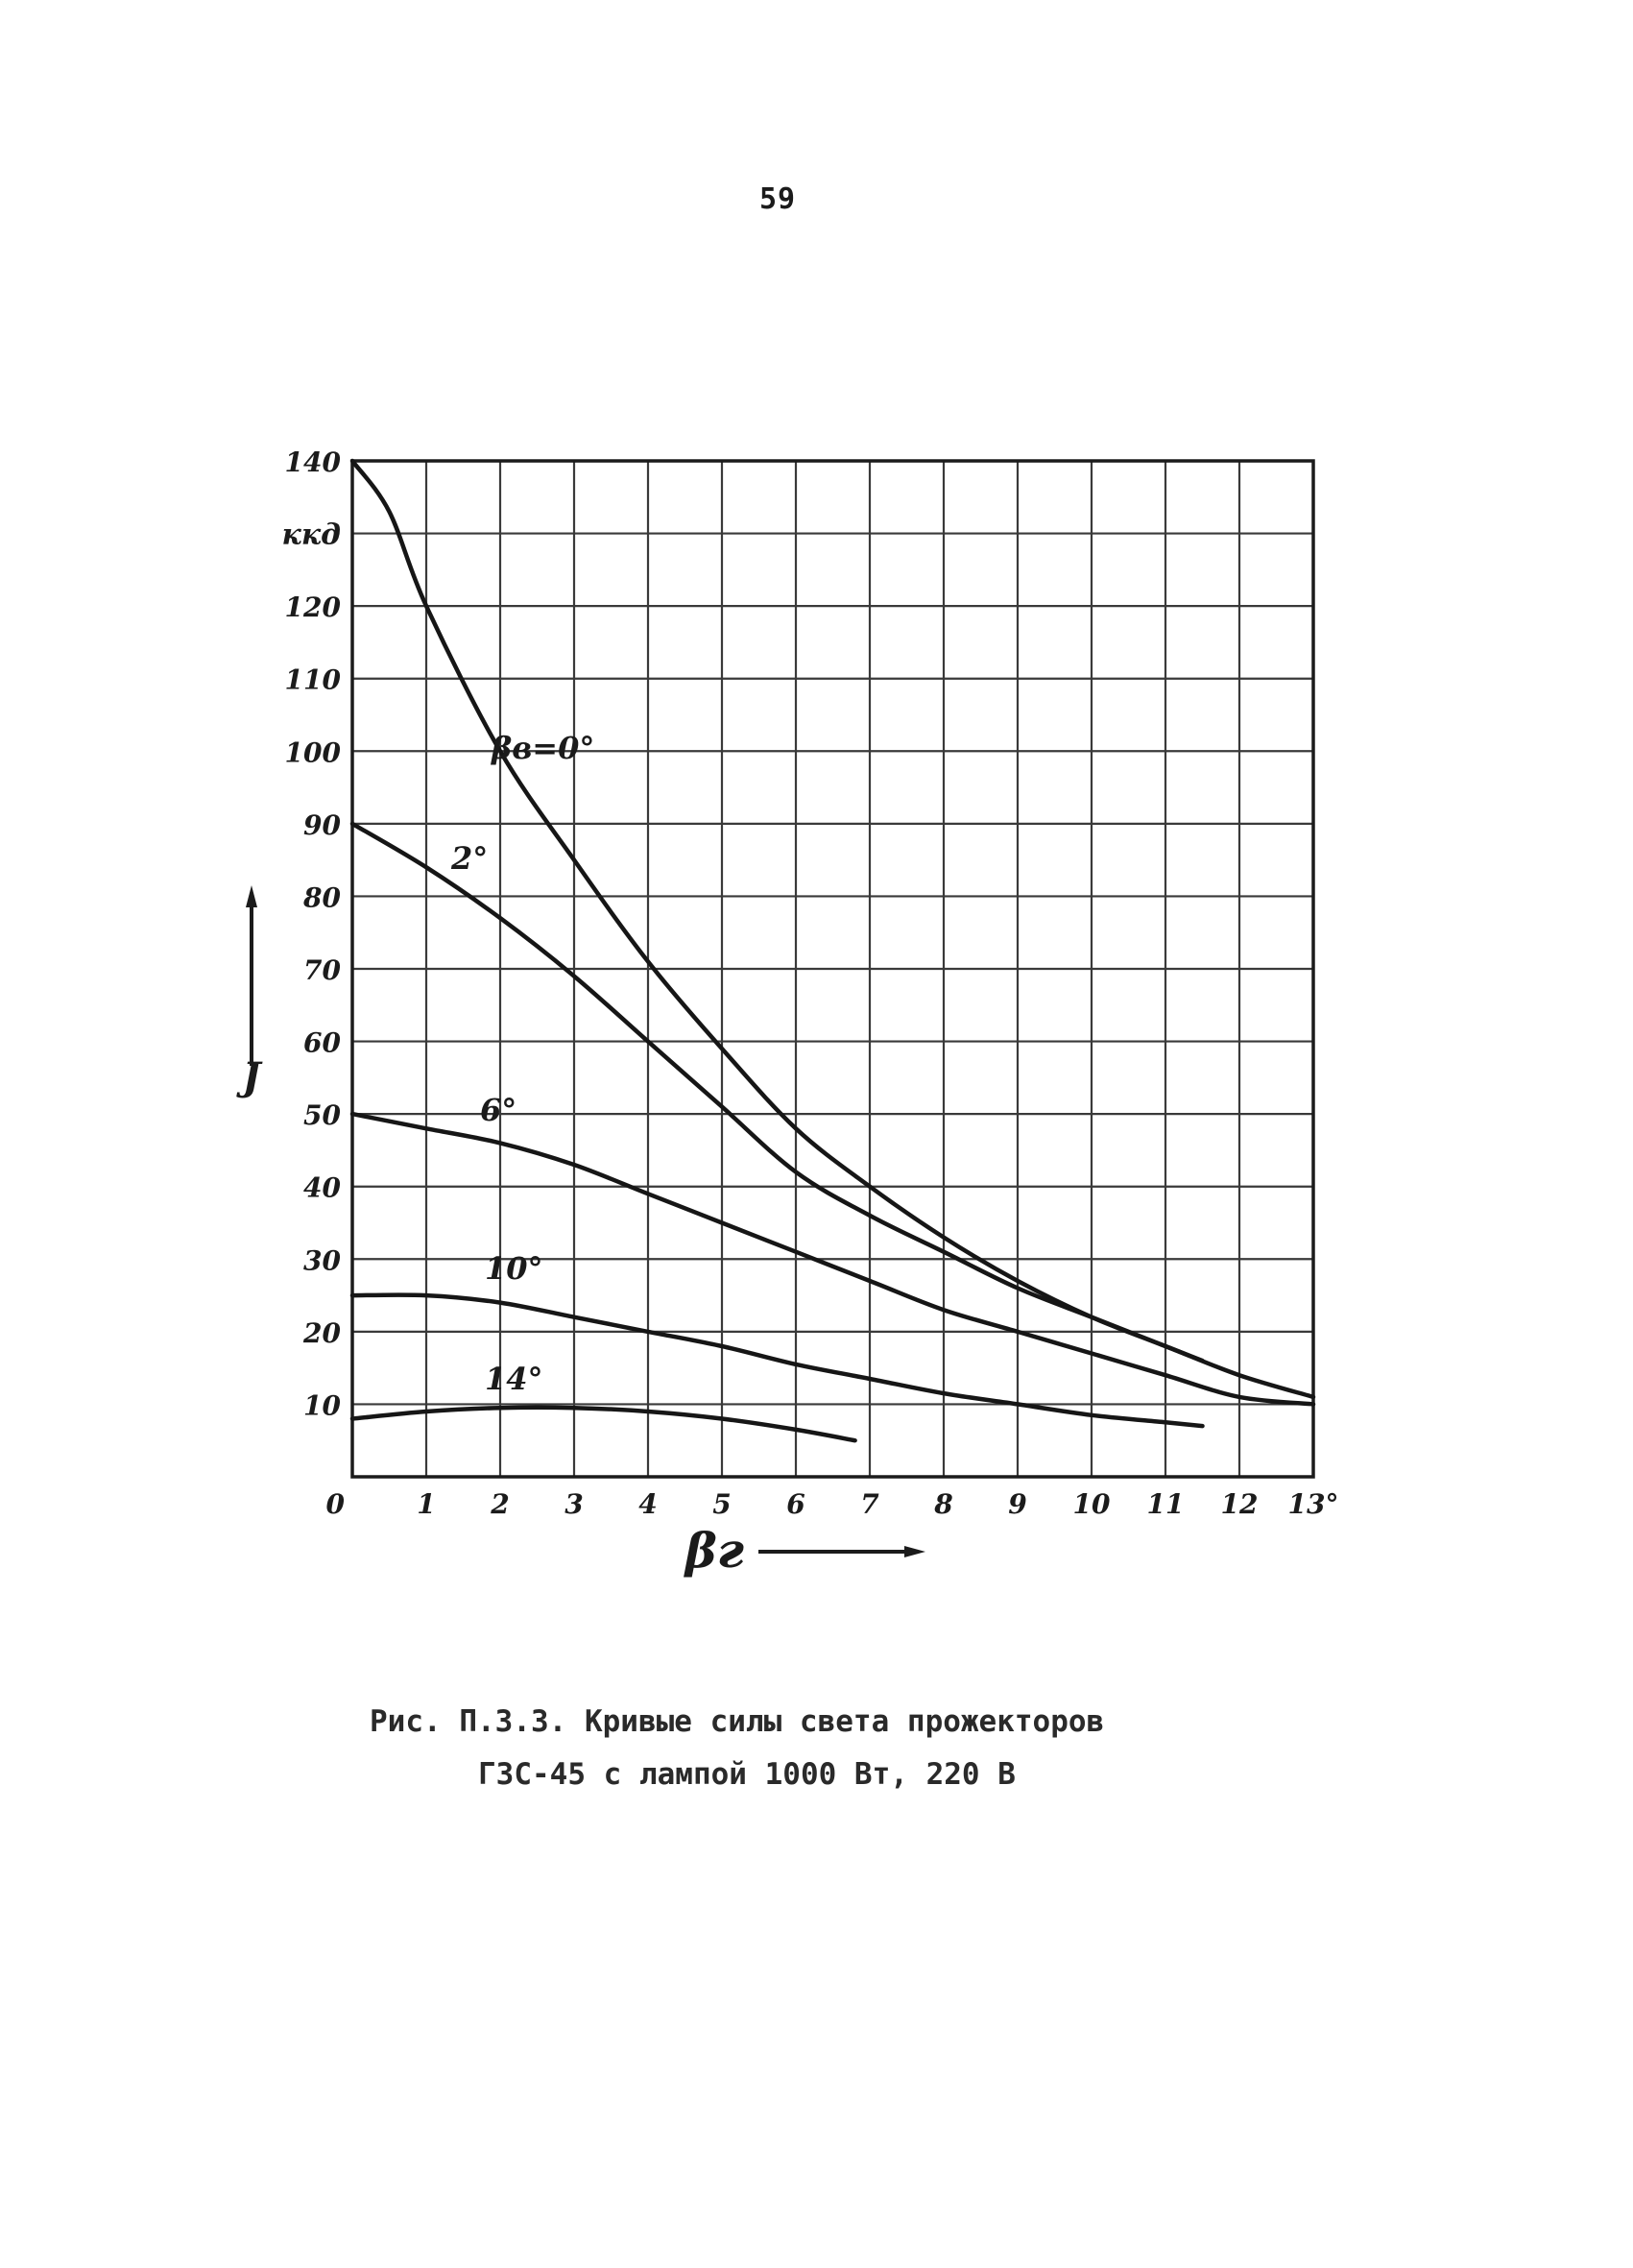 The height and width of the screenshot is (2268, 1633). Describe the element at coordinates (336, 1504) in the screenshot. I see `x-tick-label: 0` at that location.